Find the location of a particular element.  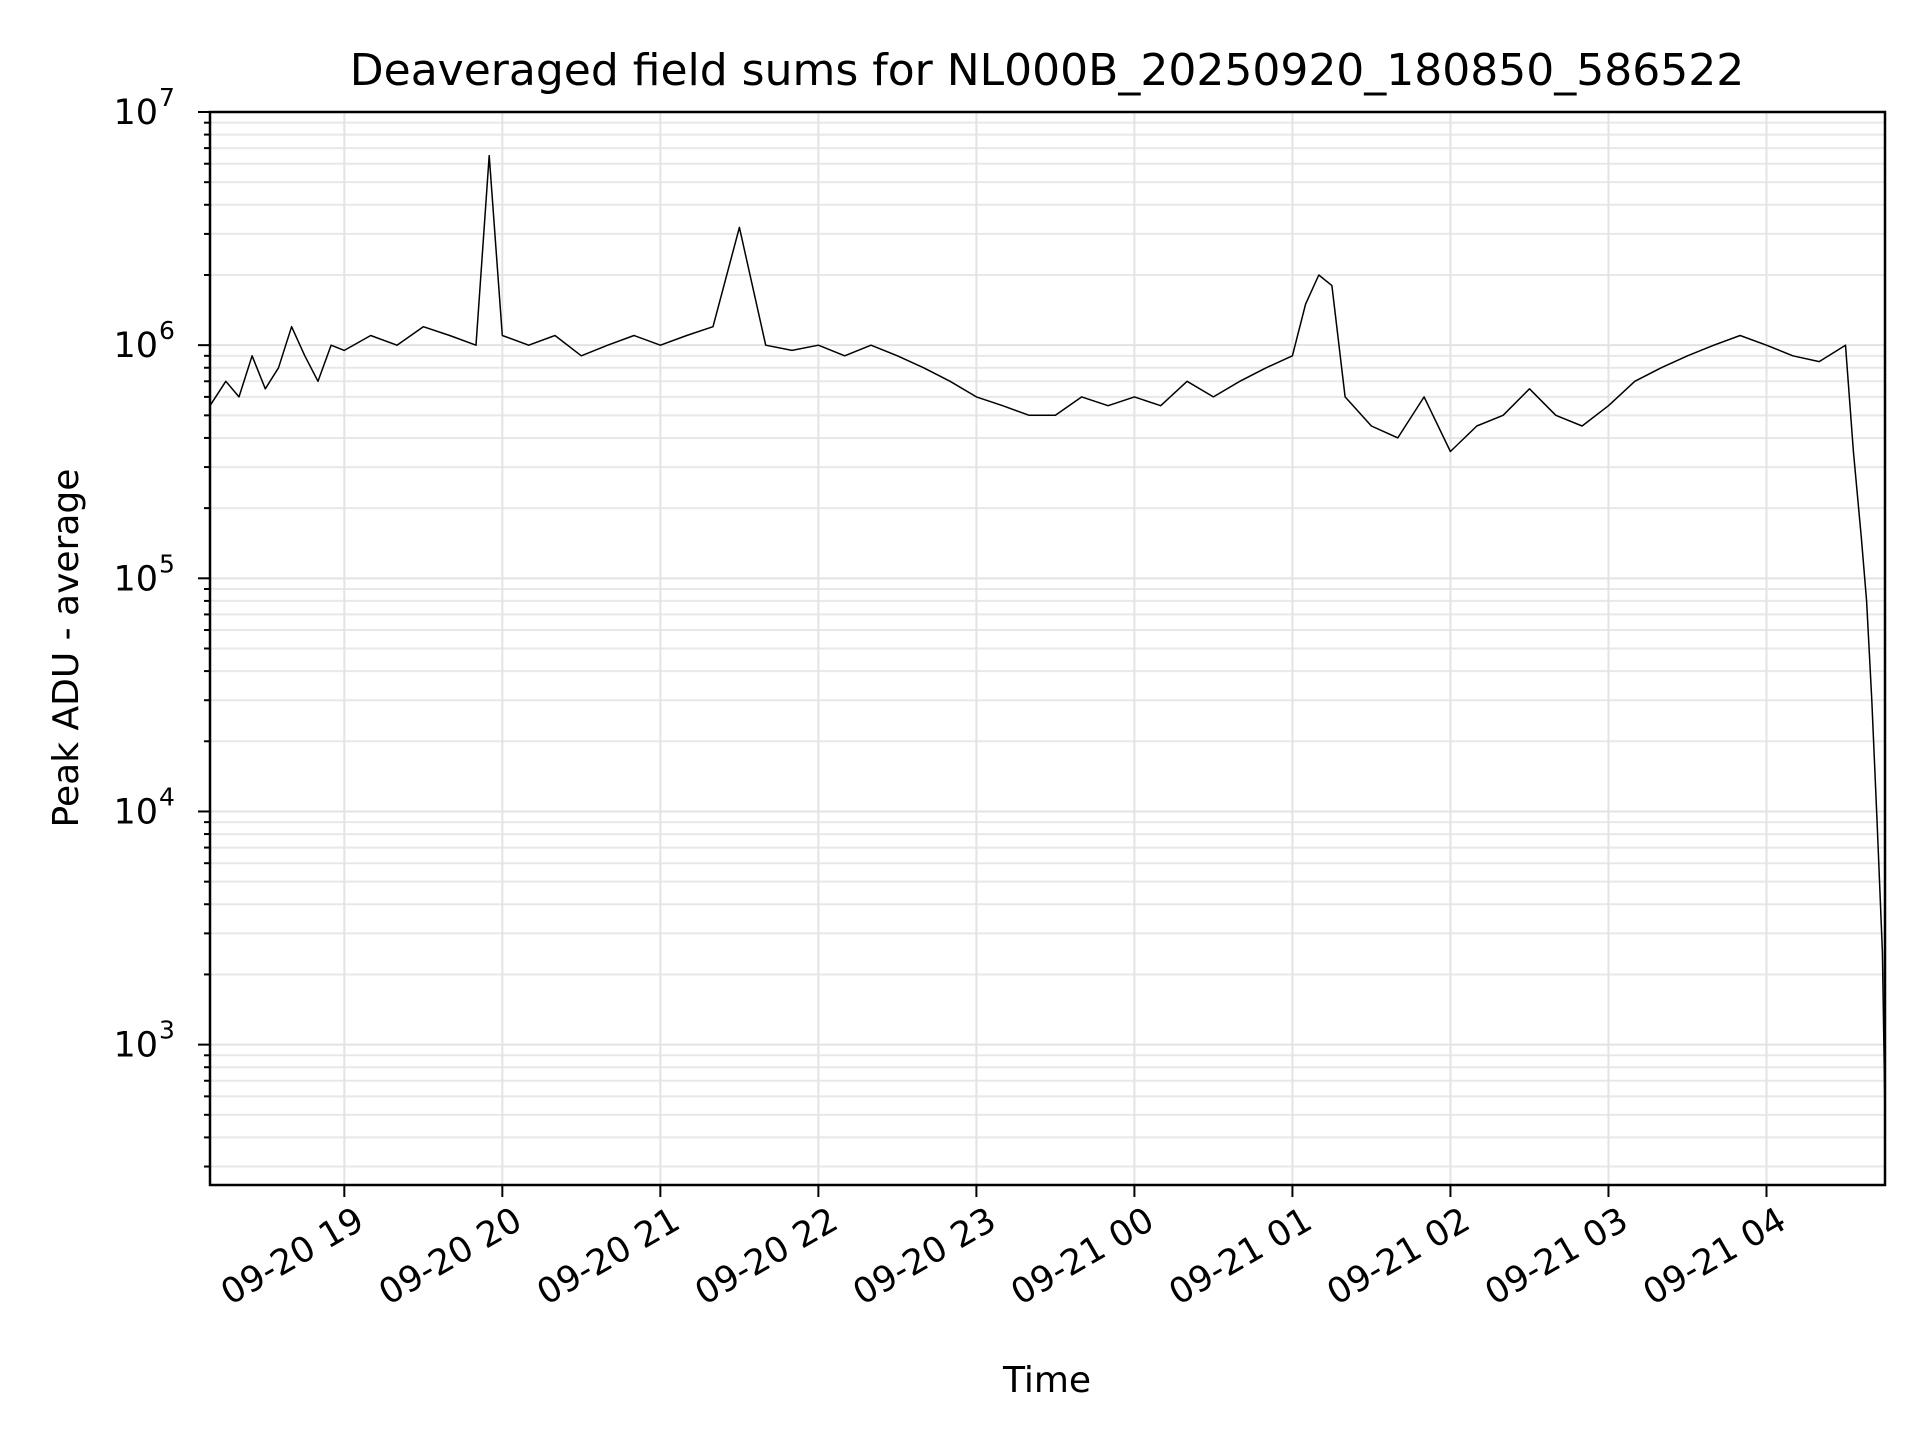

x-tick-label: 09-20 19 is located at coordinates (293, 1256).